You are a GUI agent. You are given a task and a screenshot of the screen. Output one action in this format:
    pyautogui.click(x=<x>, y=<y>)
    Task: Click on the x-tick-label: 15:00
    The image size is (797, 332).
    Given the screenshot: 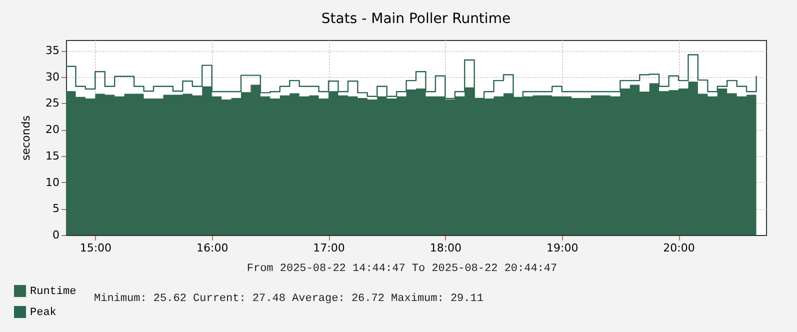 What is the action you would take?
    pyautogui.click(x=96, y=248)
    